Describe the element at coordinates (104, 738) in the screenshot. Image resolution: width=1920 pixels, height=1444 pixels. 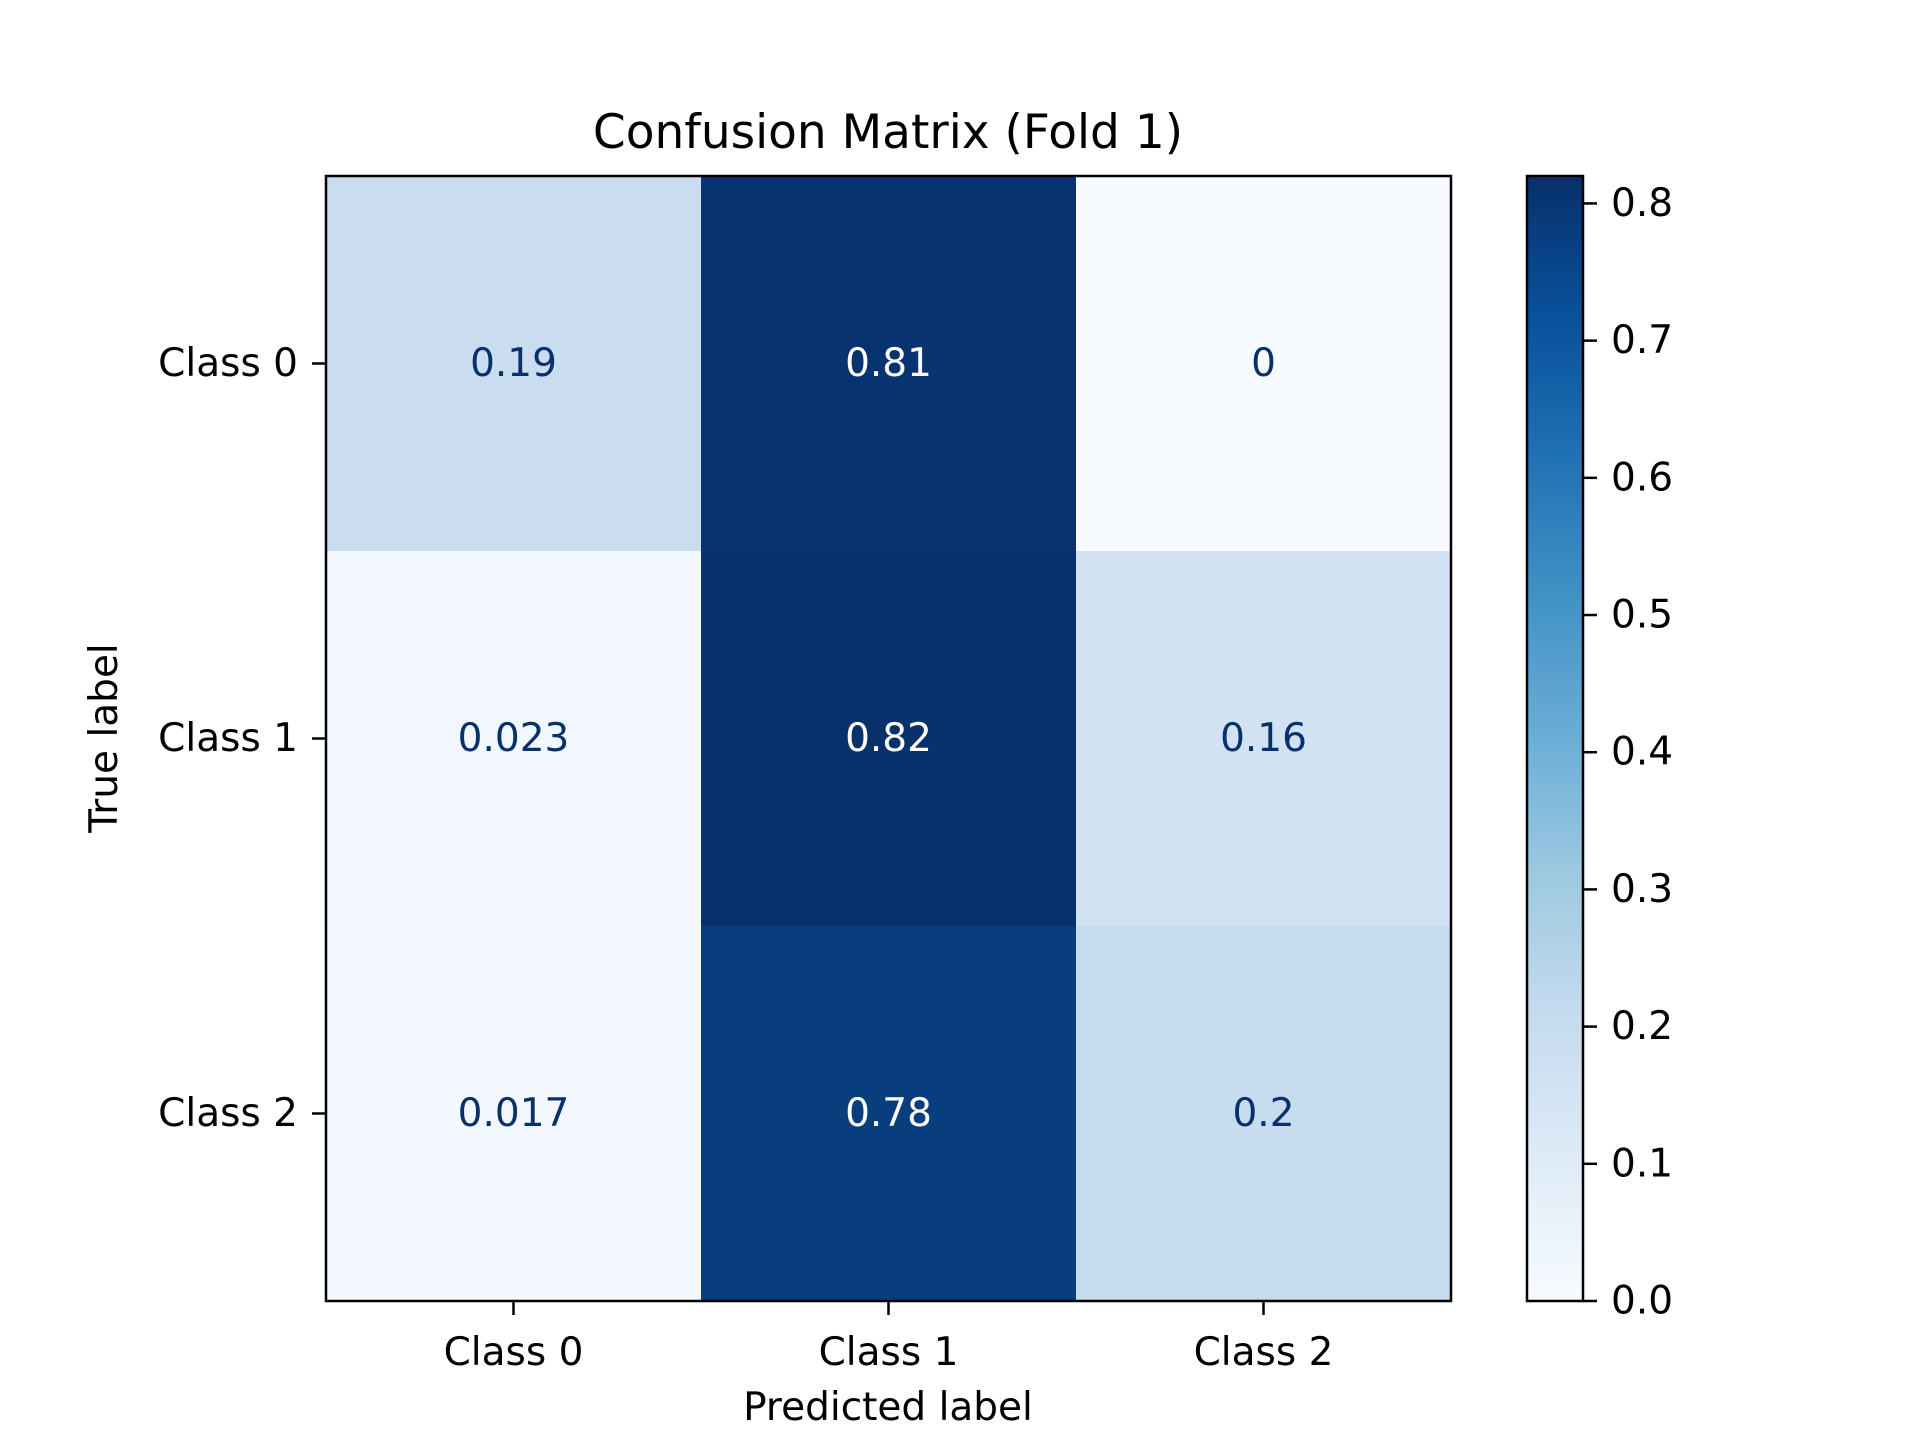
I see `y-axis-label: True label` at that location.